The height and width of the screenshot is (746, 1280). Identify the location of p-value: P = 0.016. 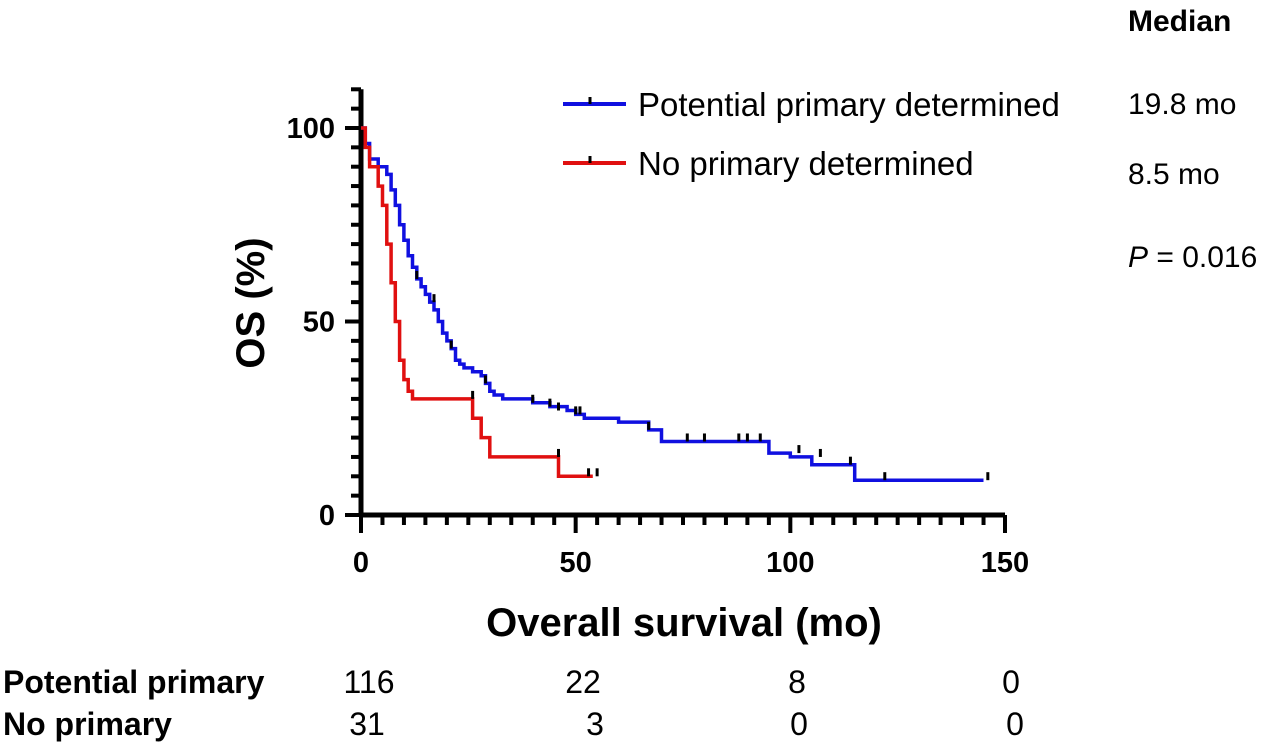
(1192, 257).